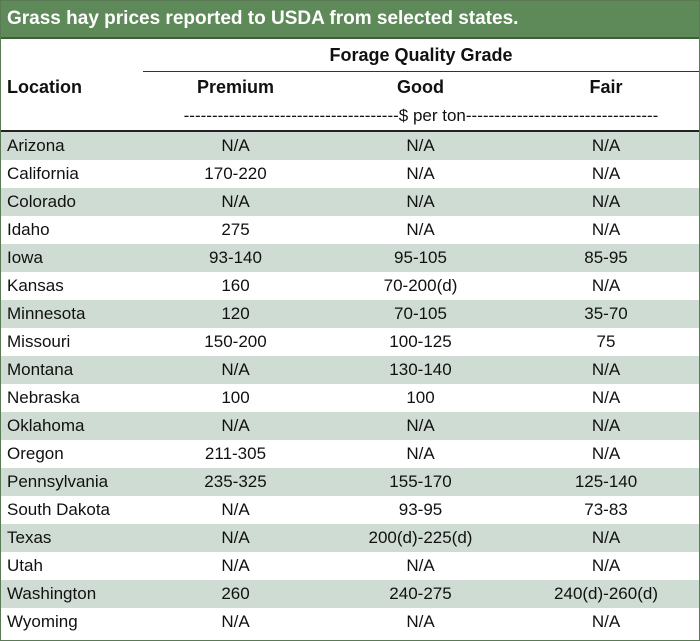  Describe the element at coordinates (235, 342) in the screenshot. I see `premium-cell: 150-200` at that location.